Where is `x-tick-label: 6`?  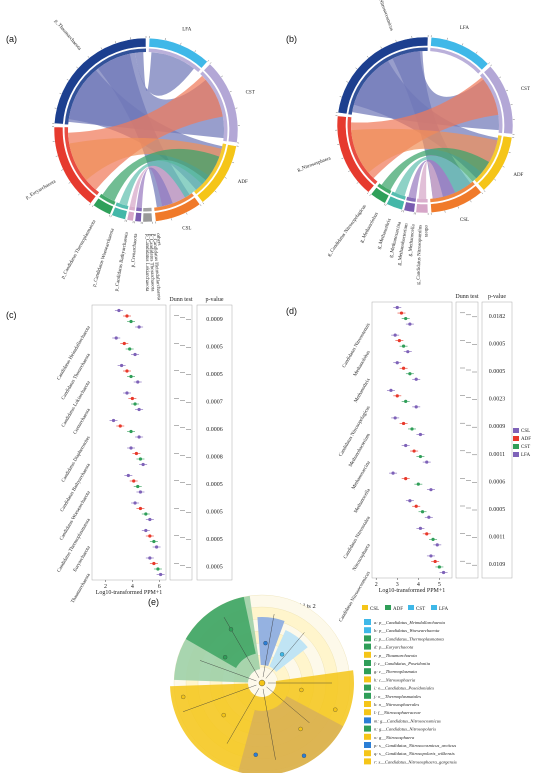 x-tick-label: 6 is located at coordinates (159, 587).